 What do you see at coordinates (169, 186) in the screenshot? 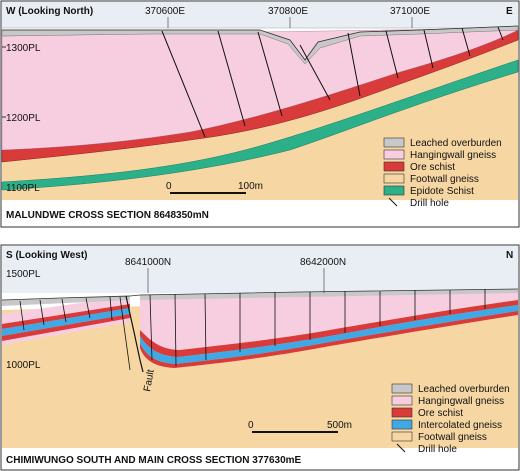
I see `top-scale-start: 0` at bounding box center [169, 186].